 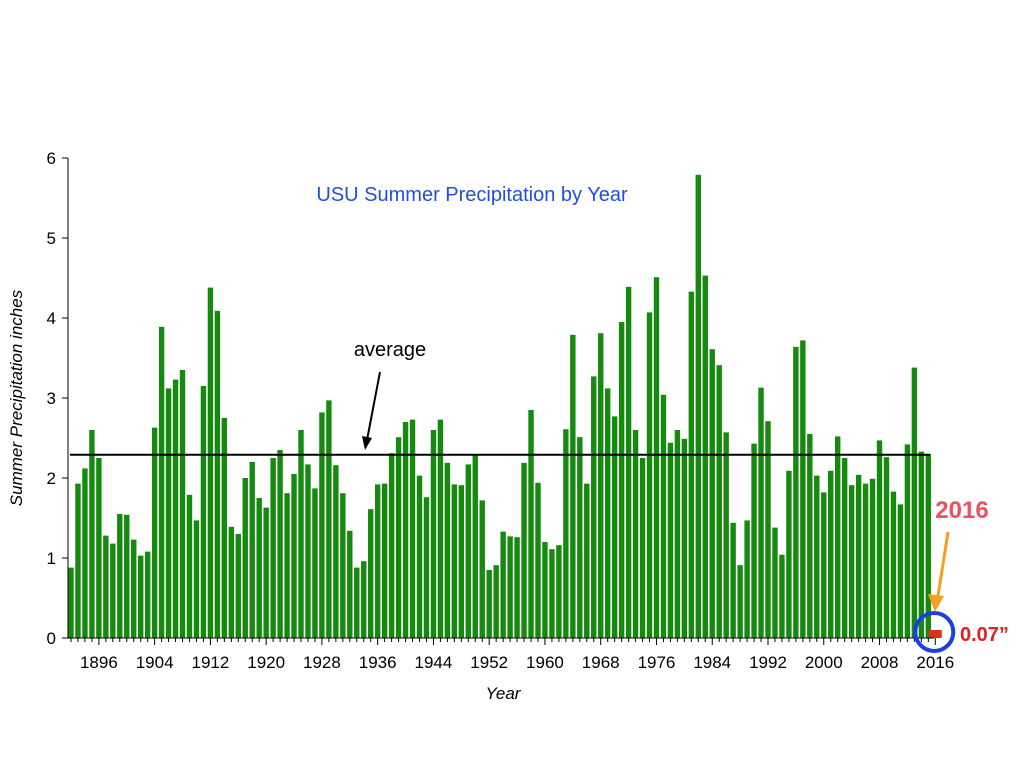 I want to click on x-axis-label: Year, so click(x=504, y=693).